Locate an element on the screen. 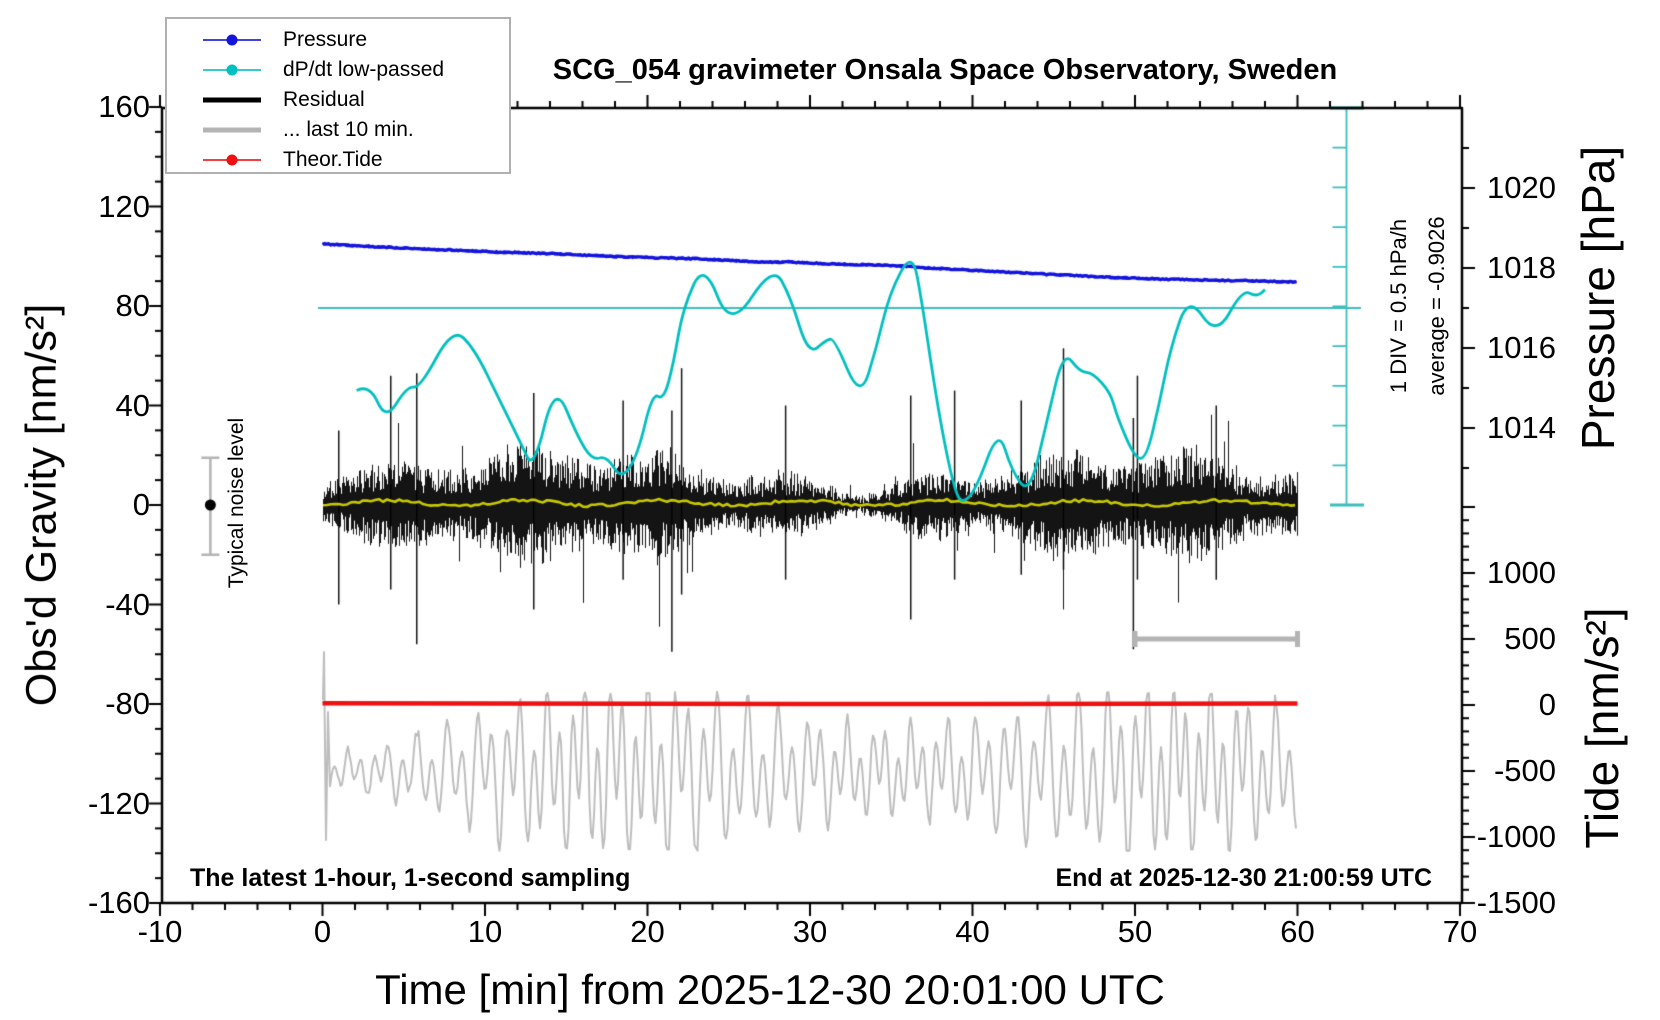 The image size is (1660, 1020). tide-tick-label: 500 is located at coordinates (1530, 638).